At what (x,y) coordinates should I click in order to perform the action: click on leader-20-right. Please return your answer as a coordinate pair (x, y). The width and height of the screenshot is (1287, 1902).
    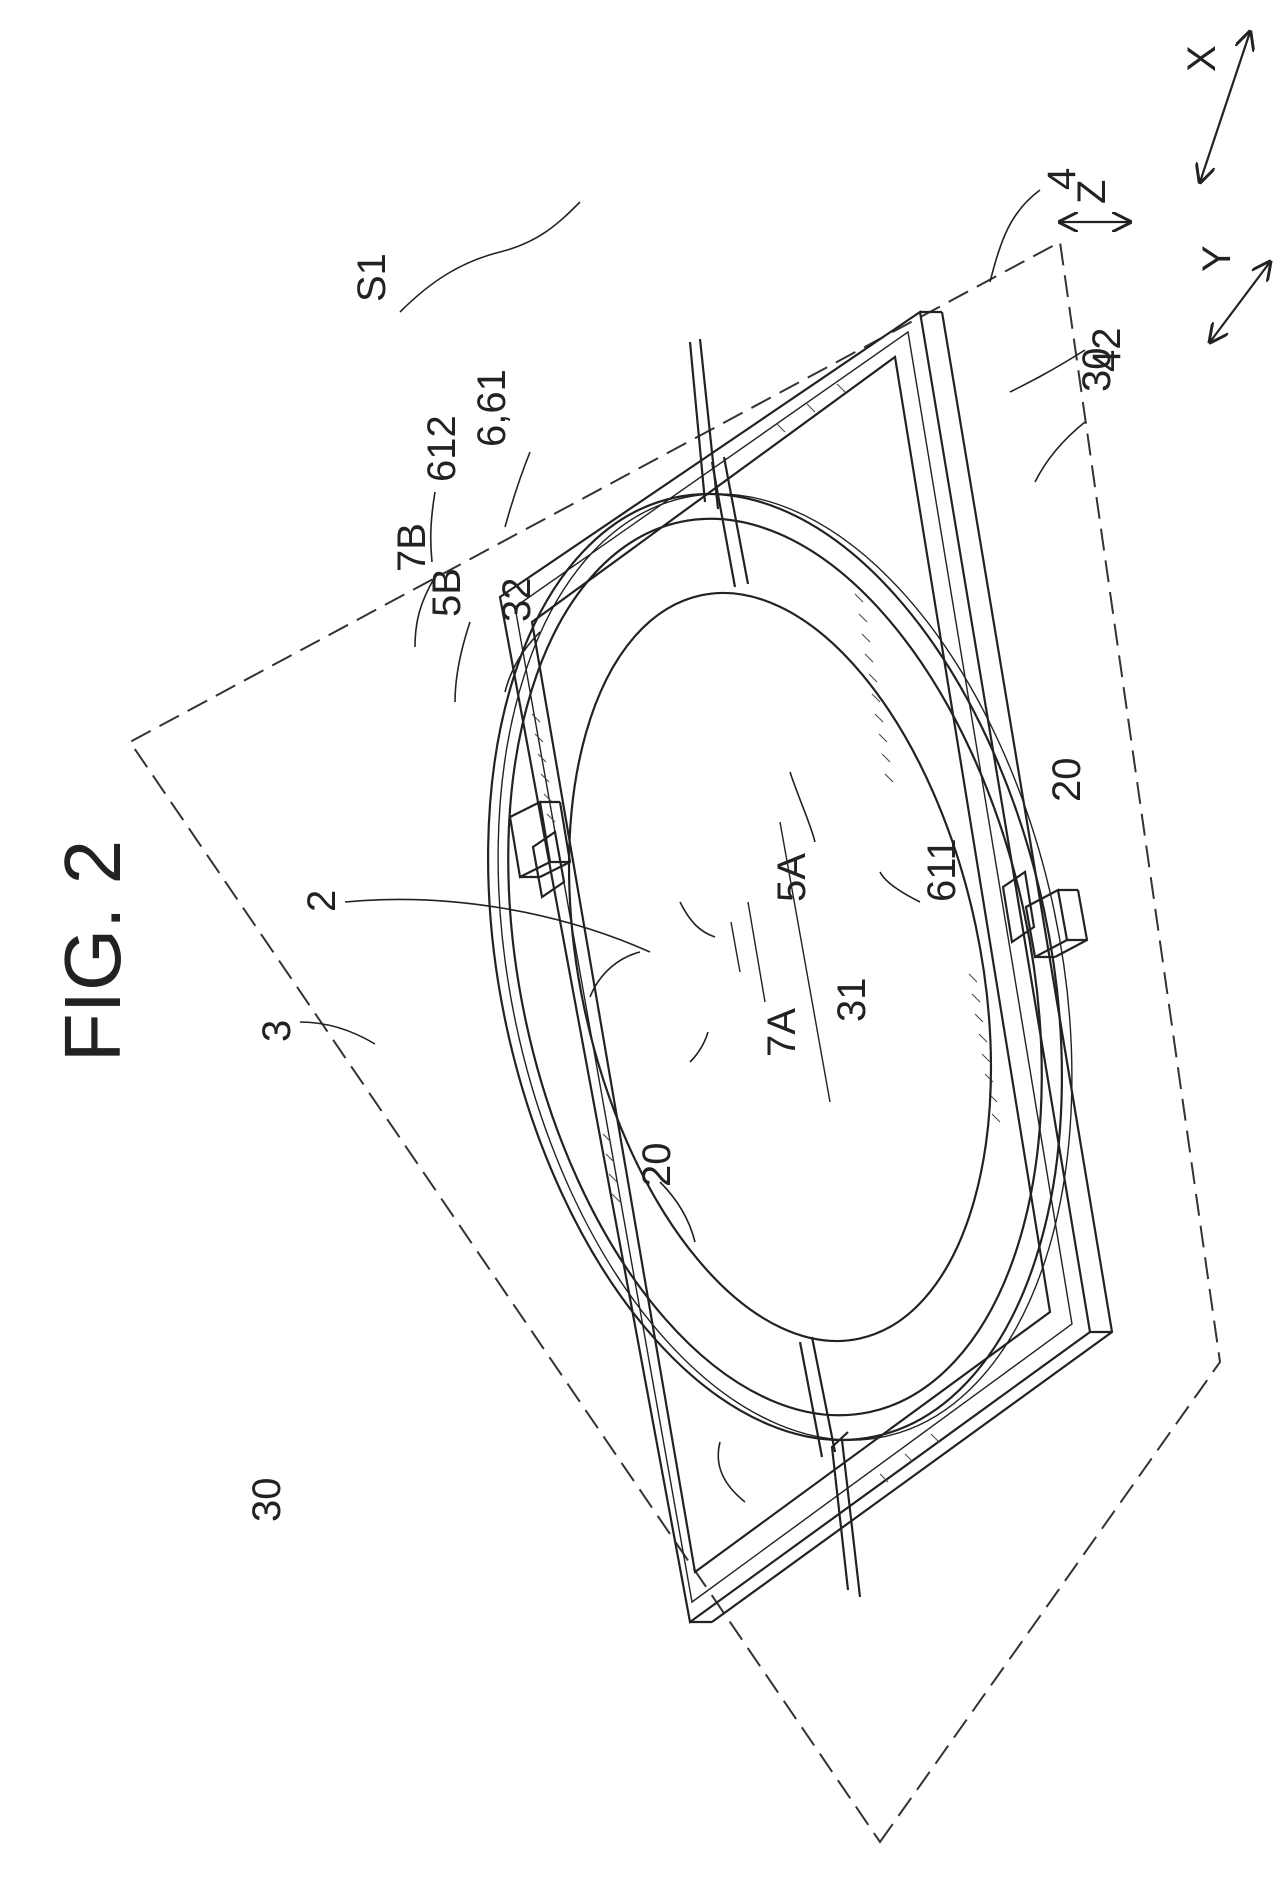
    Looking at the image, I should click on (802, 807).